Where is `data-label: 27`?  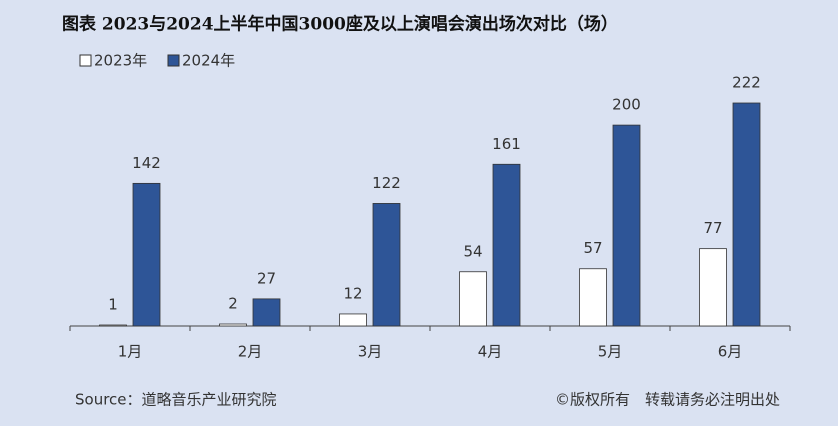
data-label: 27 is located at coordinates (266, 278).